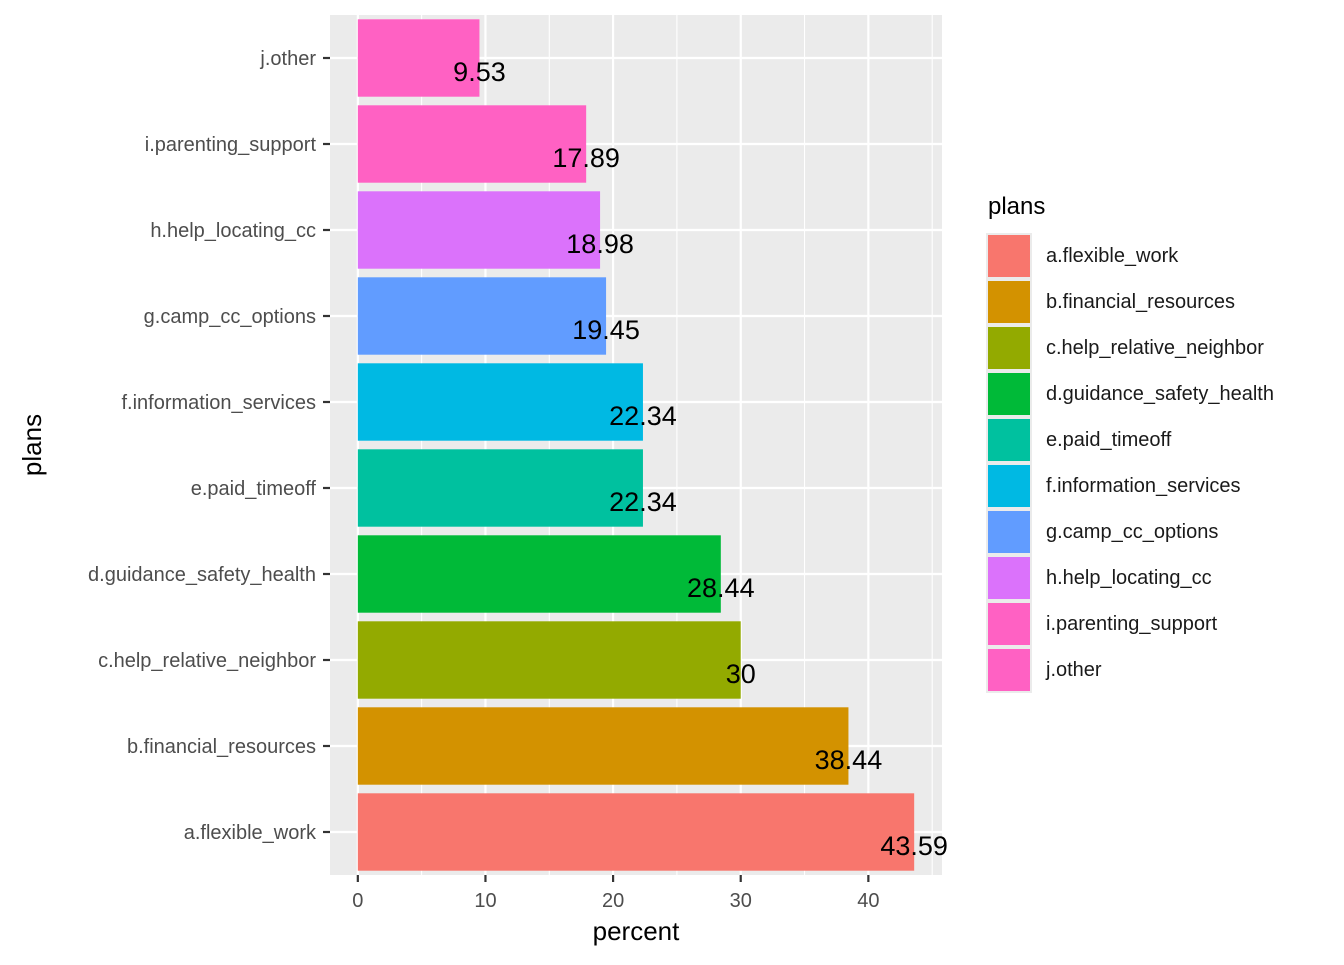 The image size is (1344, 965). Describe the element at coordinates (613, 901) in the screenshot. I see `x-tick-label: 20` at that location.